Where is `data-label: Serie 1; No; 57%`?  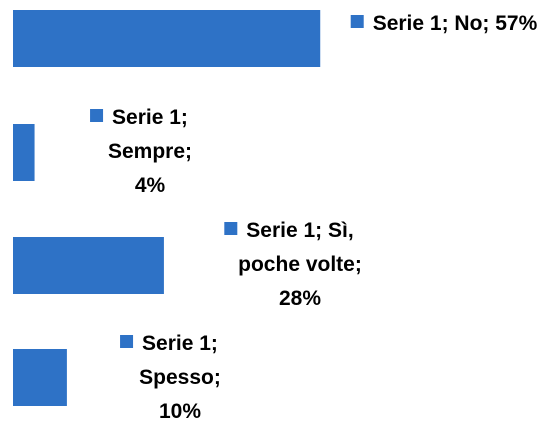
data-label: Serie 1; No; 57% is located at coordinates (455, 23).